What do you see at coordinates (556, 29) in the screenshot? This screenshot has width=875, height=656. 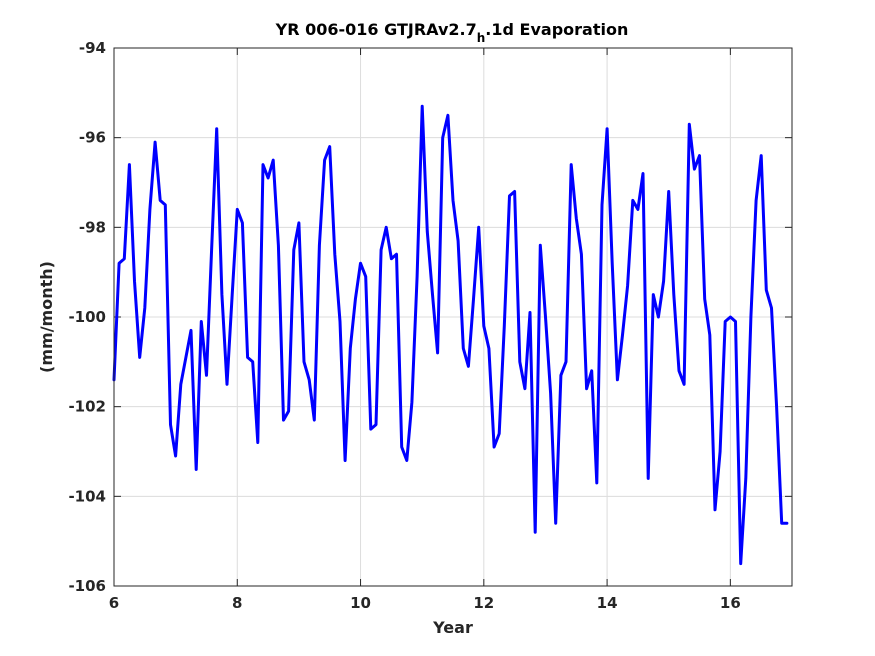 I see `chart-title-suffix: .1d Evaporation` at bounding box center [556, 29].